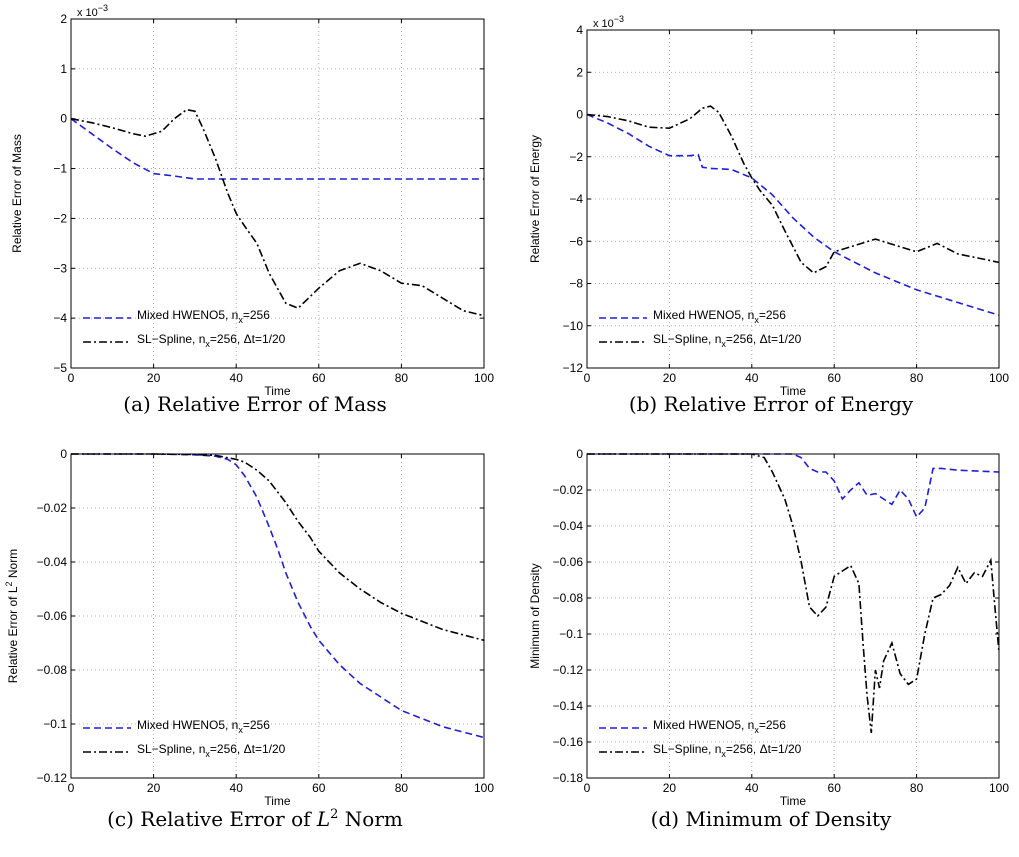 The height and width of the screenshot is (857, 1019). I want to click on panel-caption: (b) Relative Error of Energy, so click(771, 404).